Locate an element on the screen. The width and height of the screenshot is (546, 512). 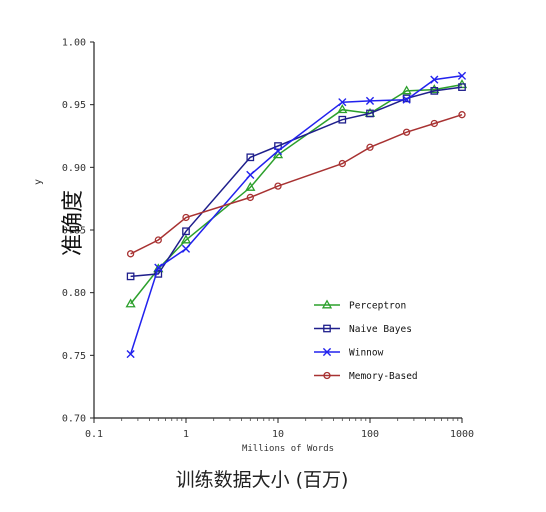
y-tick-label: 1.00 is located at coordinates (74, 43).